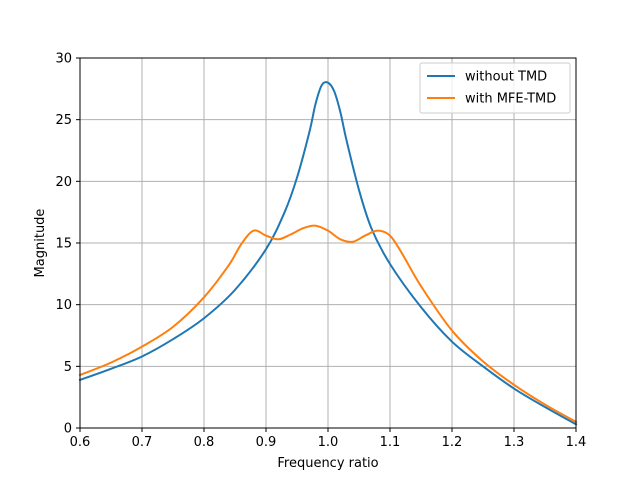  Describe the element at coordinates (510, 99) in the screenshot. I see `legend-label-with-mfe-tmd: with MFE-TMD` at that location.